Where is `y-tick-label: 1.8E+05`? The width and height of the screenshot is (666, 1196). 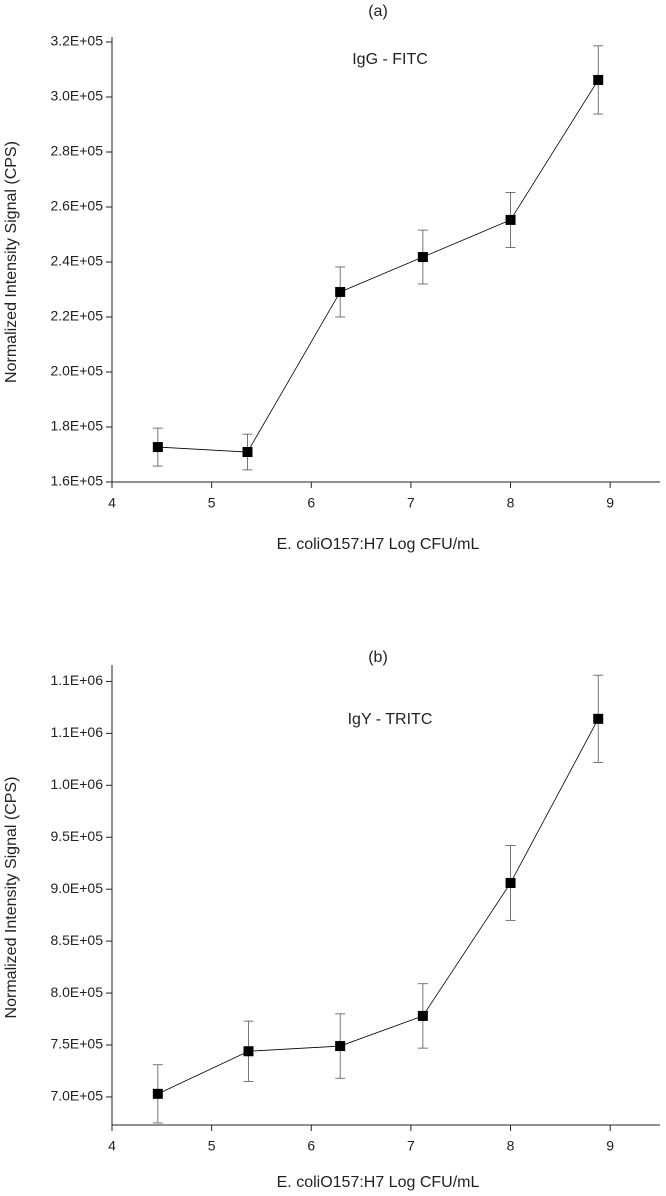 y-tick-label: 1.8E+05 is located at coordinates (76, 426).